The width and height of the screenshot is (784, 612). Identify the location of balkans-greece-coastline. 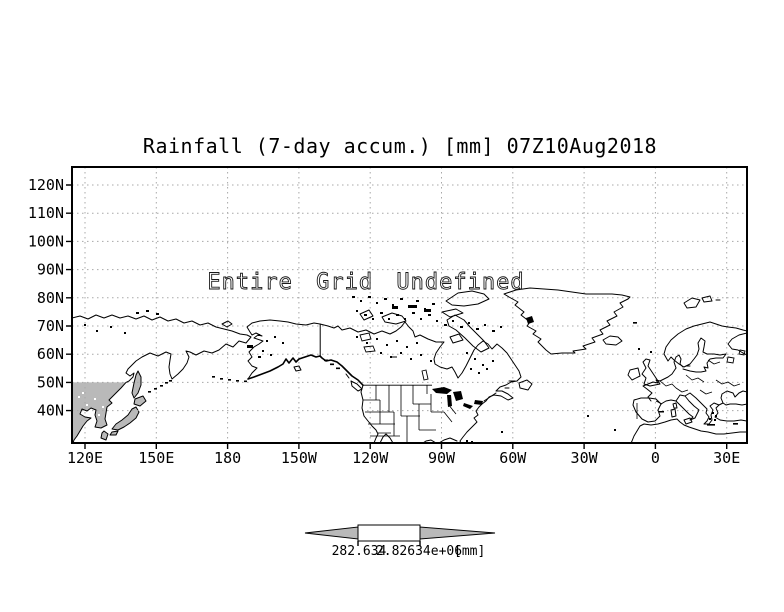
(715, 408).